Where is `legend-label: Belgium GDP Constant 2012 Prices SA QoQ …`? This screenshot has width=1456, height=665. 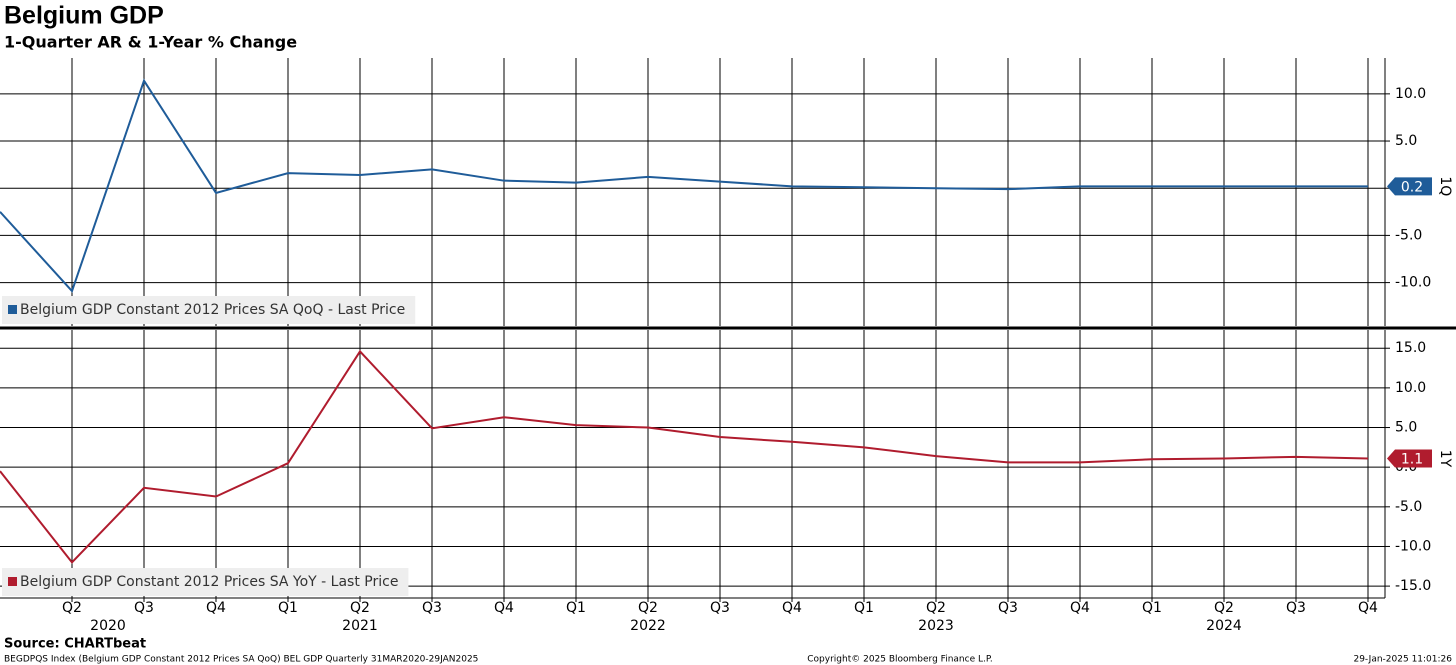 legend-label: Belgium GDP Constant 2012 Prices SA QoQ … is located at coordinates (212, 310).